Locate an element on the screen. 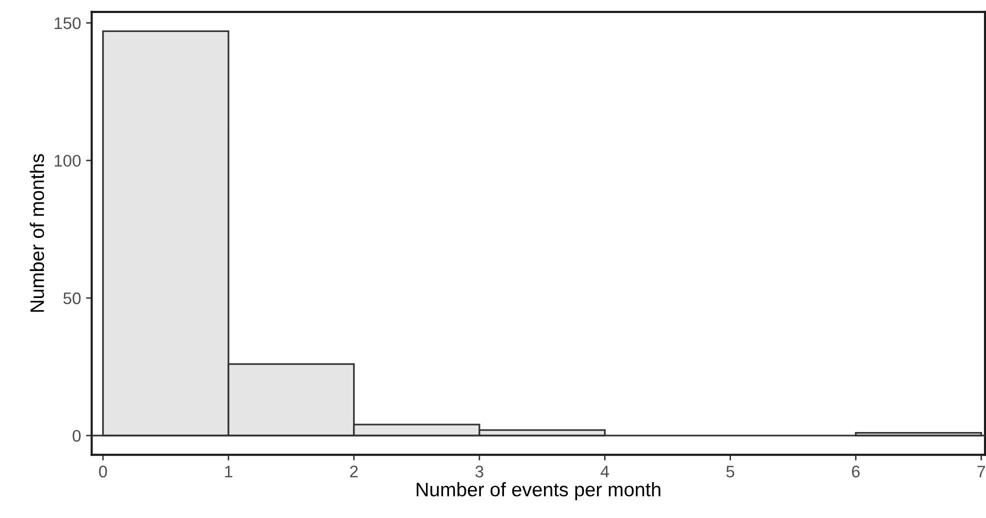  x-tick-label: 3 is located at coordinates (479, 472).